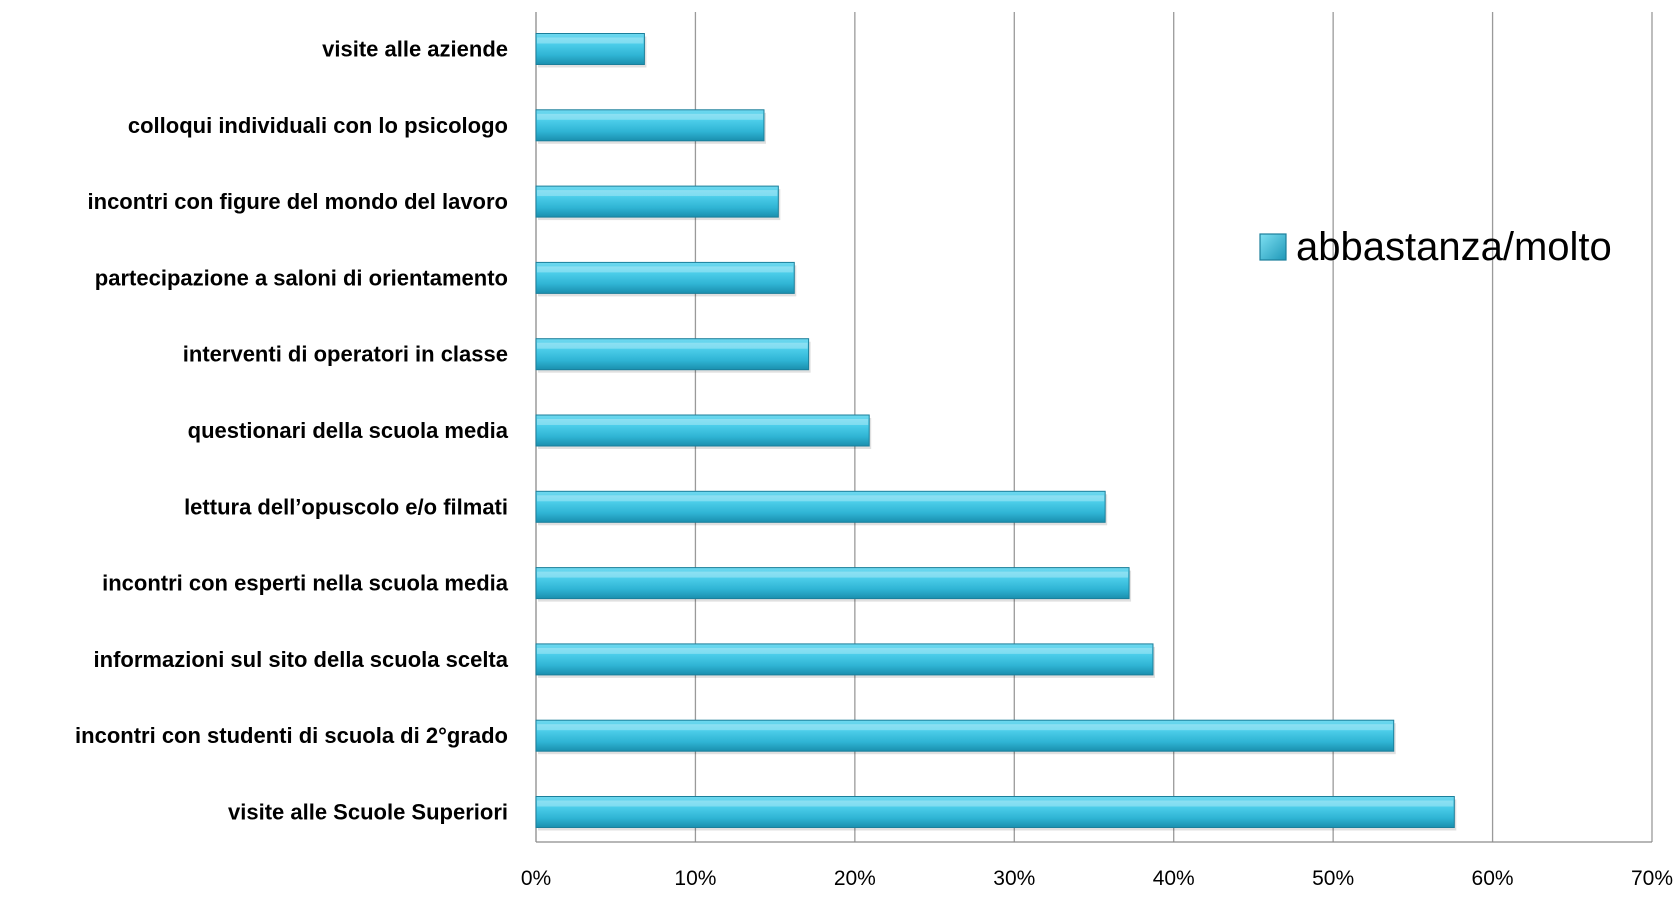  Describe the element at coordinates (415, 49) in the screenshot. I see `category-label: visite alle aziende` at that location.